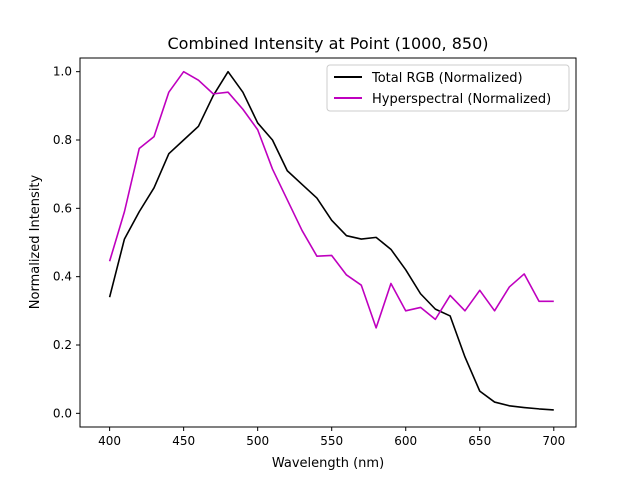 The image size is (640, 480). Describe the element at coordinates (328, 43) in the screenshot. I see `chart-title: Combined Intensity at Point (1000, 850)` at that location.